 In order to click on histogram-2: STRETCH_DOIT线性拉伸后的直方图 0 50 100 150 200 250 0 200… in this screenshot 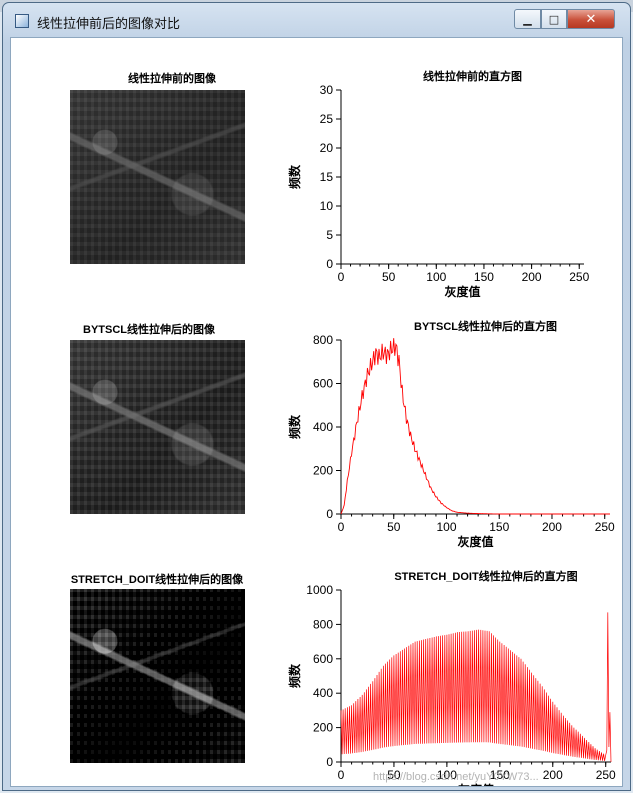, I will do `click(451, 678)`.